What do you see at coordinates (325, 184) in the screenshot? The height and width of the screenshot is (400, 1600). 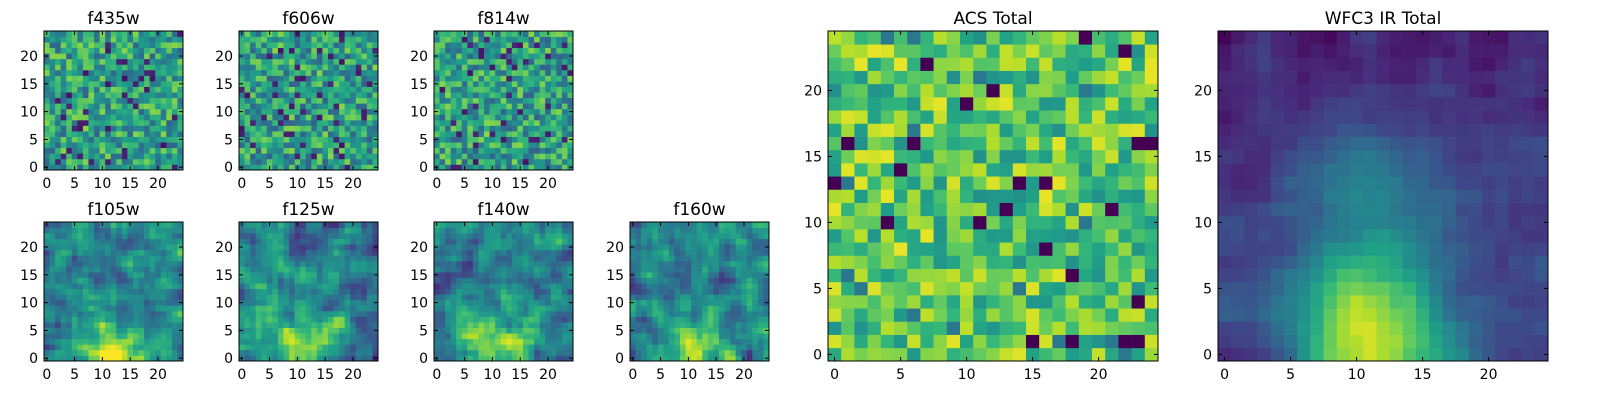 I see `x-tick-label: 15` at bounding box center [325, 184].